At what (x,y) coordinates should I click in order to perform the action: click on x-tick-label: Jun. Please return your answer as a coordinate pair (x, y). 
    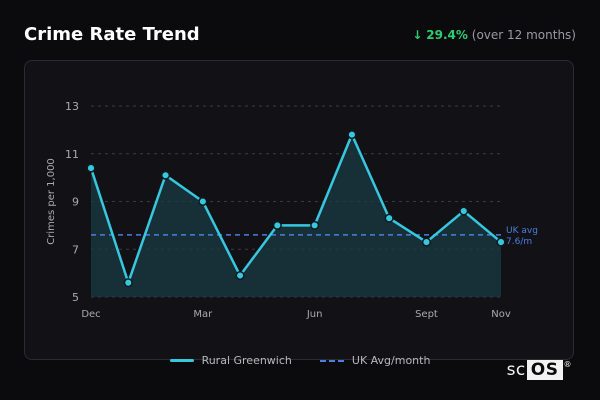
    Looking at the image, I should click on (314, 314).